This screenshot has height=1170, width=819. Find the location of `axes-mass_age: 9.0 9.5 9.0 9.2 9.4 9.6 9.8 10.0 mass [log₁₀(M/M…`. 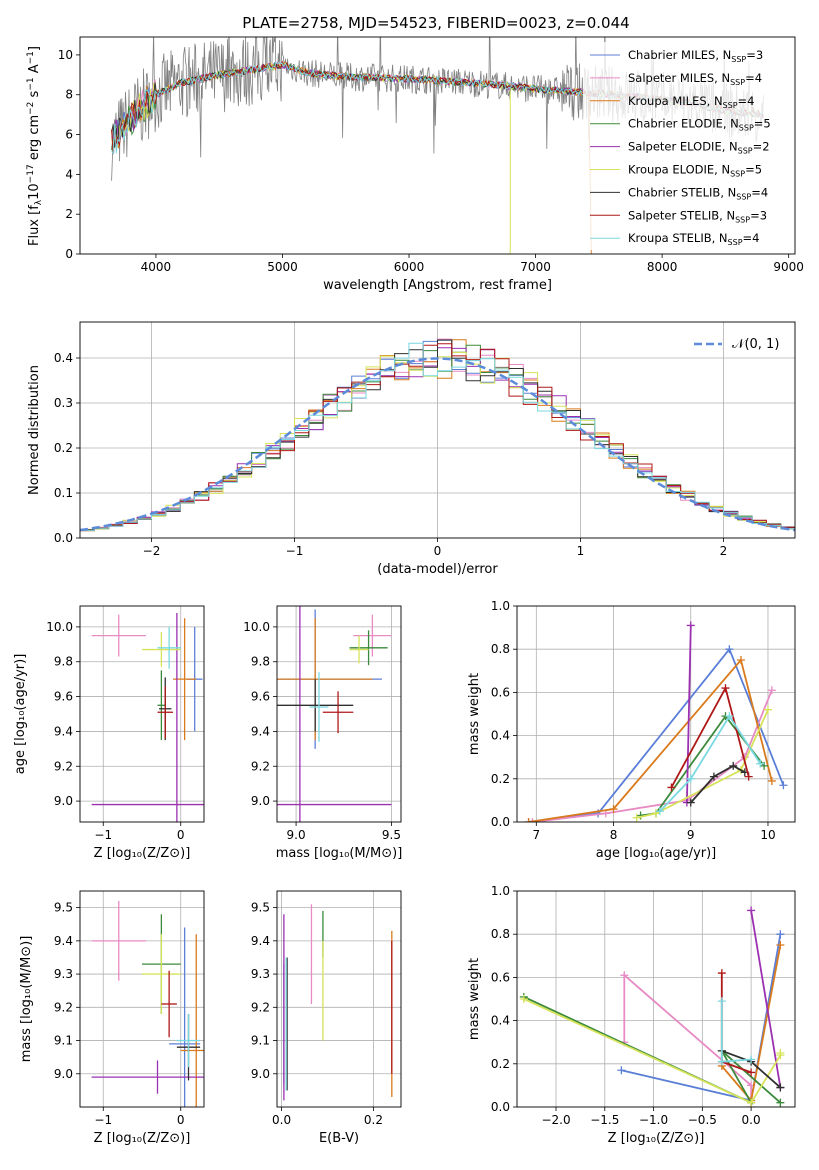

axes-mass_age: 9.0 9.5 9.0 9.2 9.4 9.6 9.8 10.0 mass [log₁₀(M/M… is located at coordinates (322, 733).